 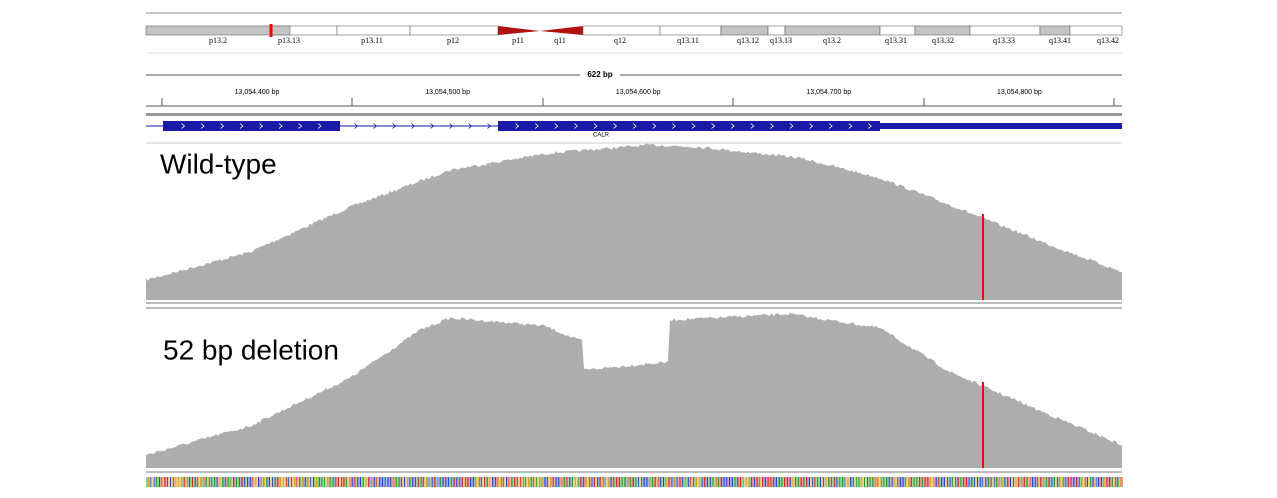 I want to click on band-label: p13.11, so click(x=372, y=40).